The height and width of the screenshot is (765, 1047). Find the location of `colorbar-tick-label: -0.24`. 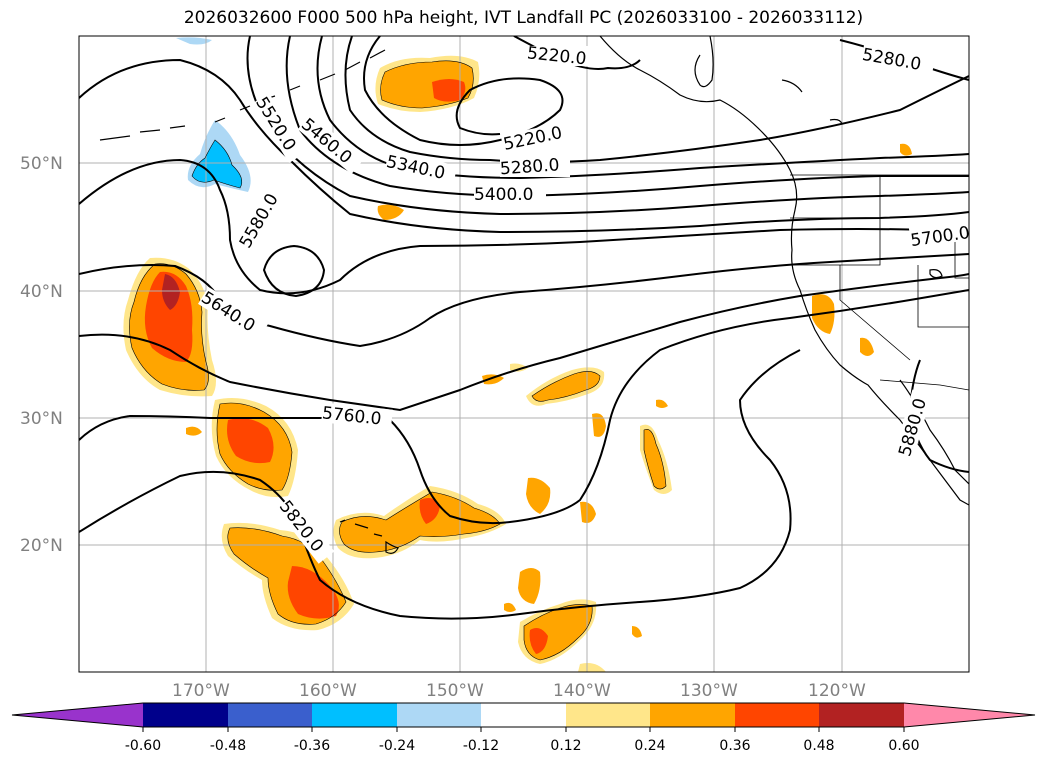

colorbar-tick-label: -0.24 is located at coordinates (397, 746).